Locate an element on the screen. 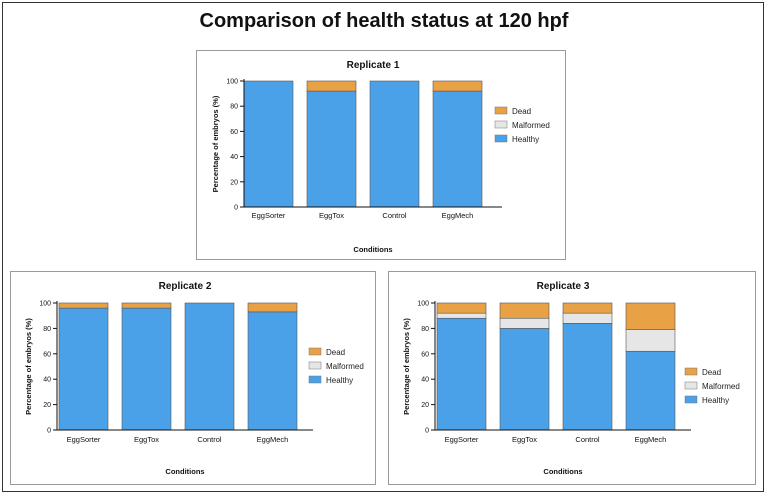 The height and width of the screenshot is (496, 768). replicate-1-xtick-eggmech: EggMech is located at coordinates (458, 215).